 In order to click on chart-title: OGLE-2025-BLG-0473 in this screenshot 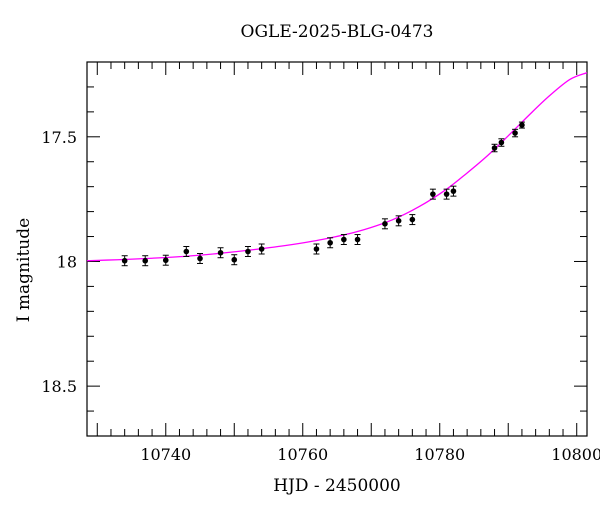, I will do `click(337, 32)`.